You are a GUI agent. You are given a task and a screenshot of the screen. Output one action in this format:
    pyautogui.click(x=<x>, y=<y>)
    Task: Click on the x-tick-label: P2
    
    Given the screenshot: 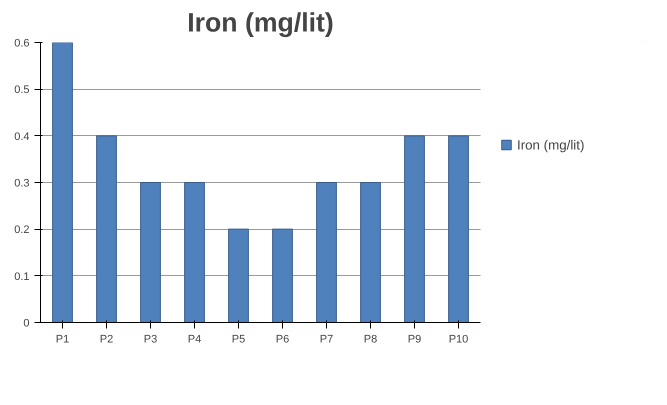 What is the action you would take?
    pyautogui.click(x=107, y=340)
    